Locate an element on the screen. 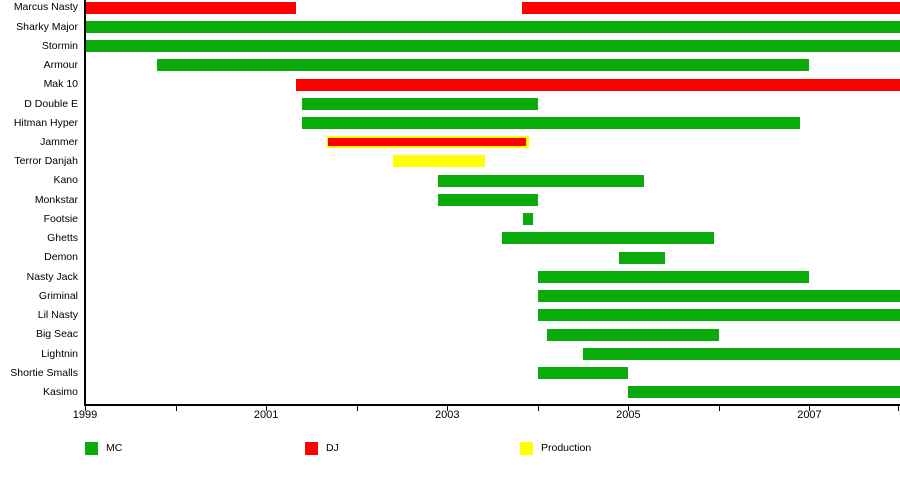 This screenshot has width=900, height=480. timeline-row: Shortie Smalls is located at coordinates (450, 372).